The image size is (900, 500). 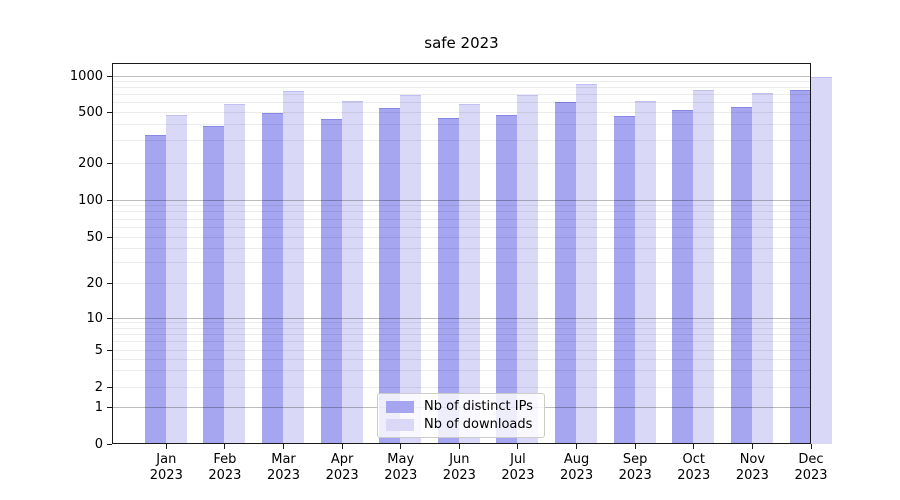 What do you see at coordinates (401, 467) in the screenshot?
I see `x-tick-label: May 2023` at bounding box center [401, 467].